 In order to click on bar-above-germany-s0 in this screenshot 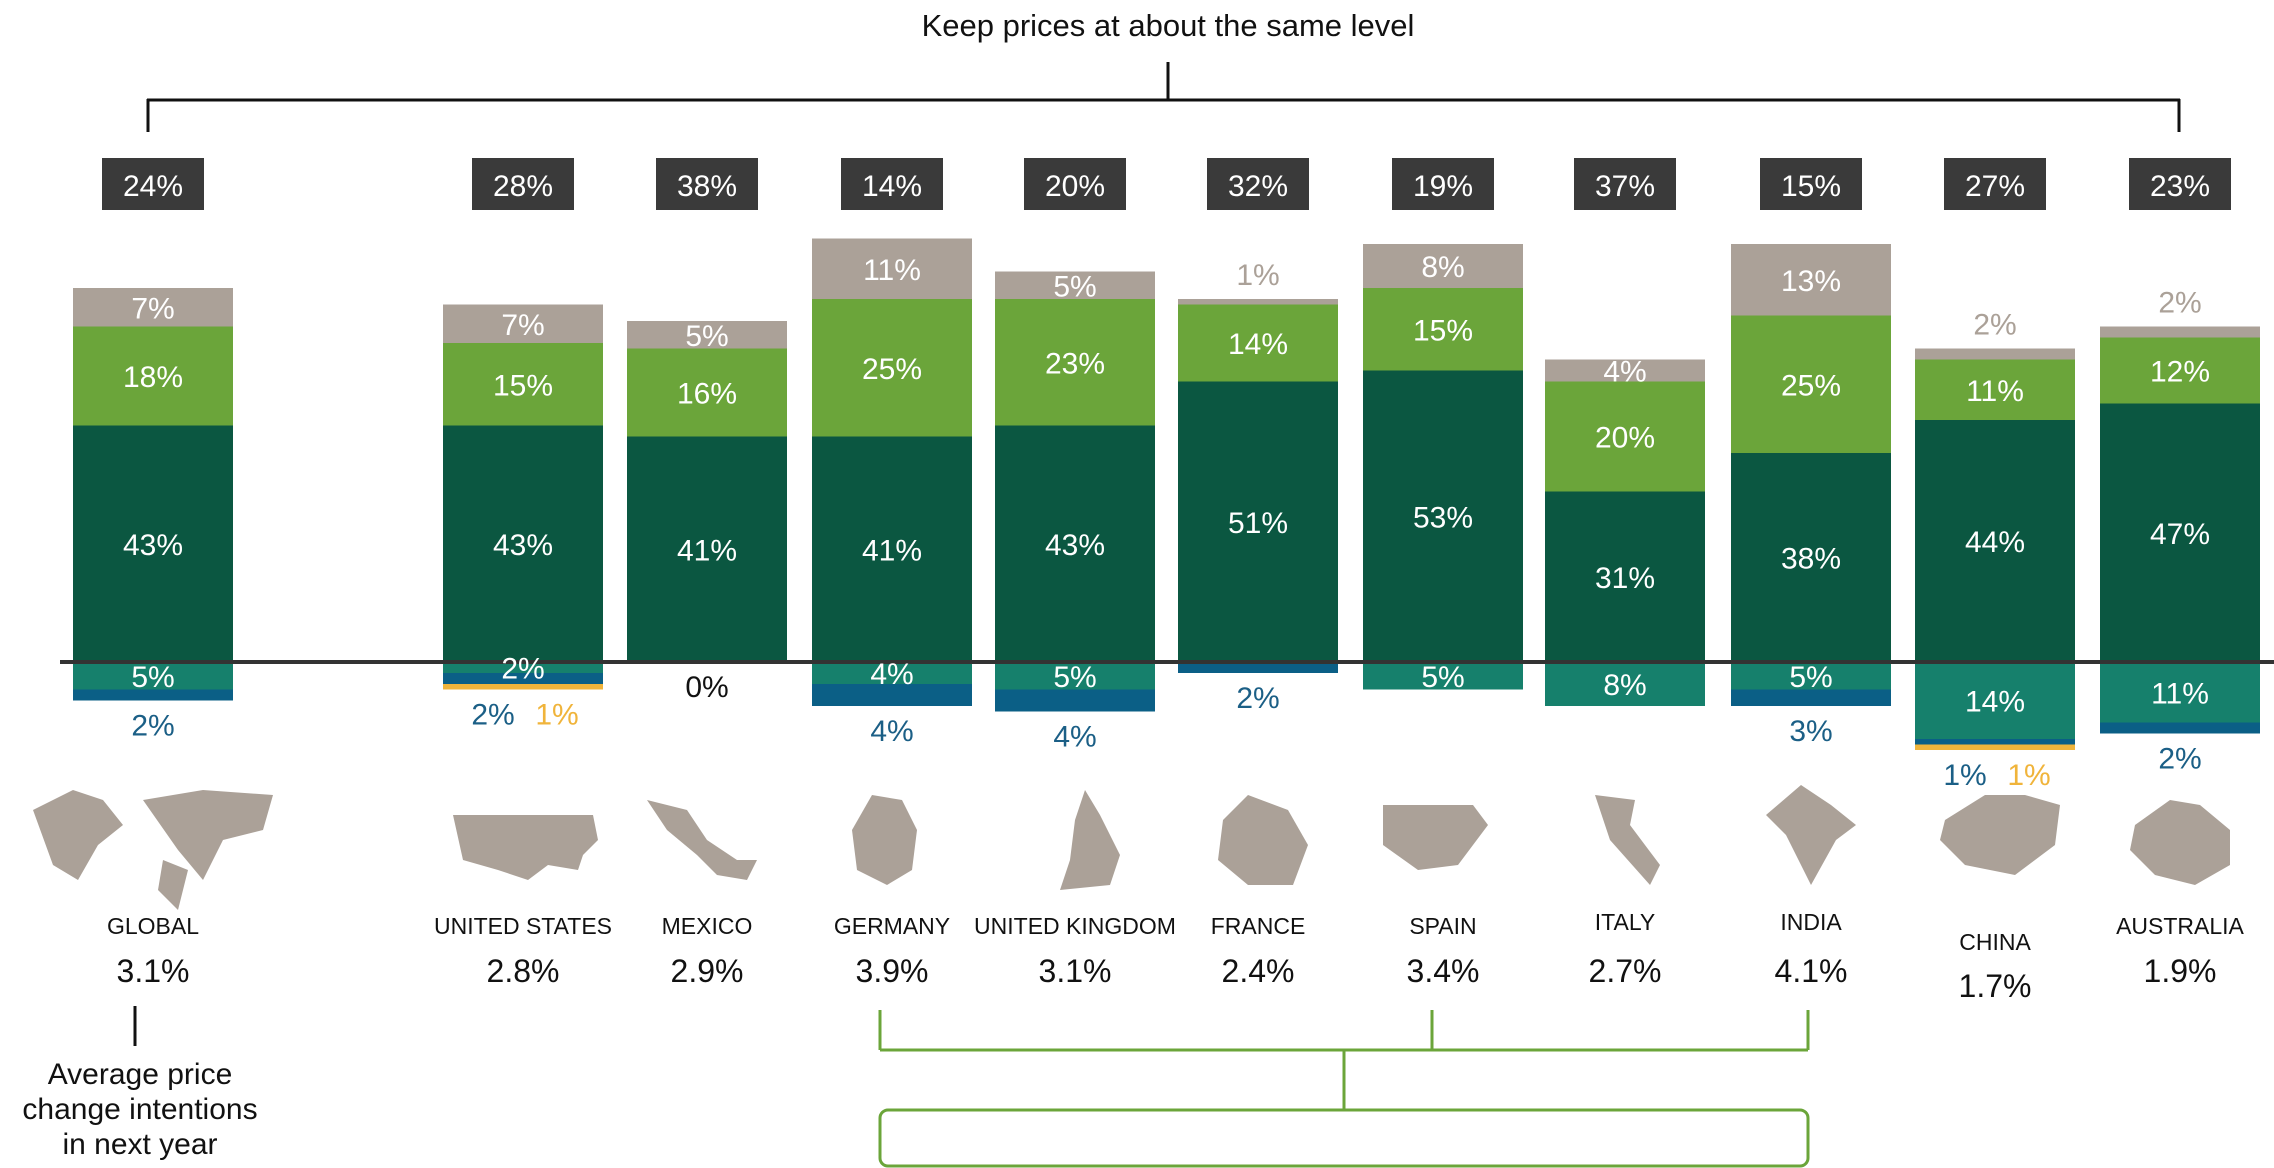, I will do `click(892, 549)`.